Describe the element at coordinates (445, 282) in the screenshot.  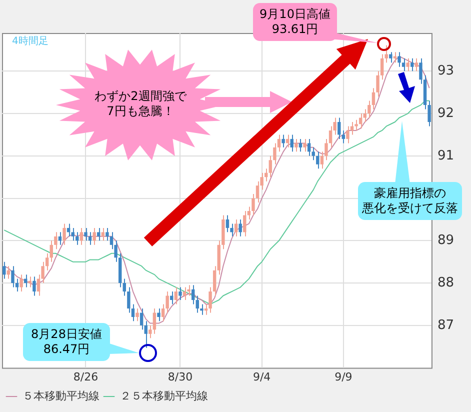
I see `y-tick-label: 88` at that location.